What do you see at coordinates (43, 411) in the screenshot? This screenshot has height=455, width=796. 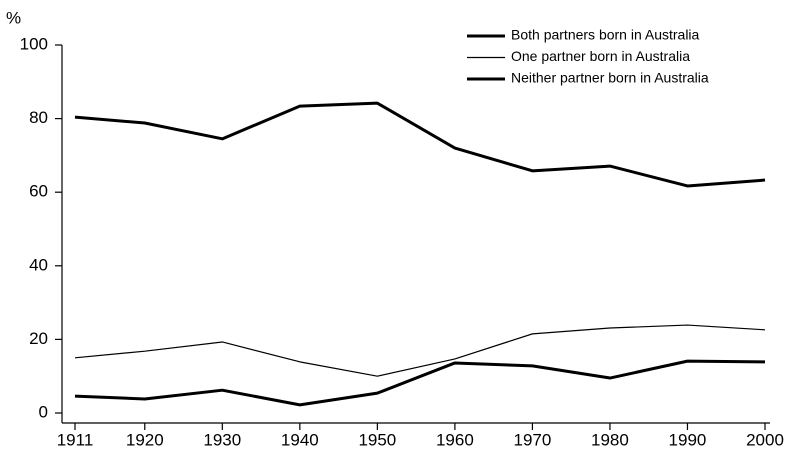 I see `y-tick-label: 0` at bounding box center [43, 411].